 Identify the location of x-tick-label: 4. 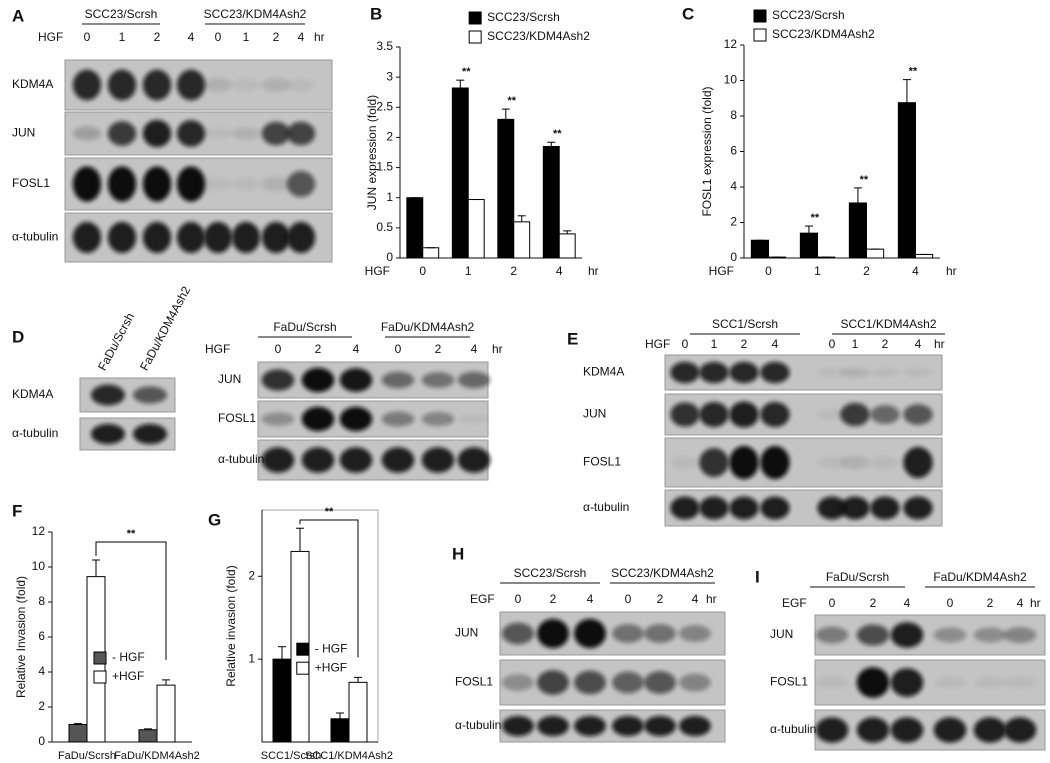
(559, 271).